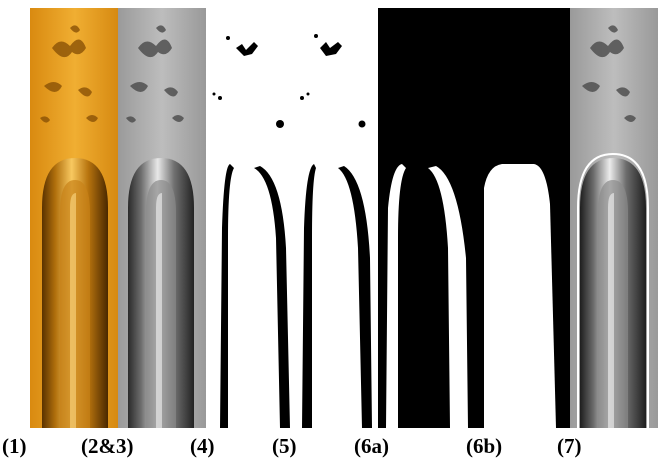  I want to click on panel-1-color-image, so click(75, 218).